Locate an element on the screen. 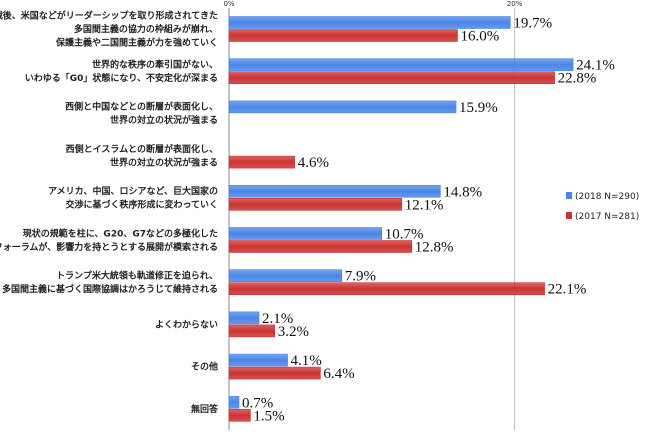 The image size is (670, 432). data-label: 14.8% is located at coordinates (462, 192).